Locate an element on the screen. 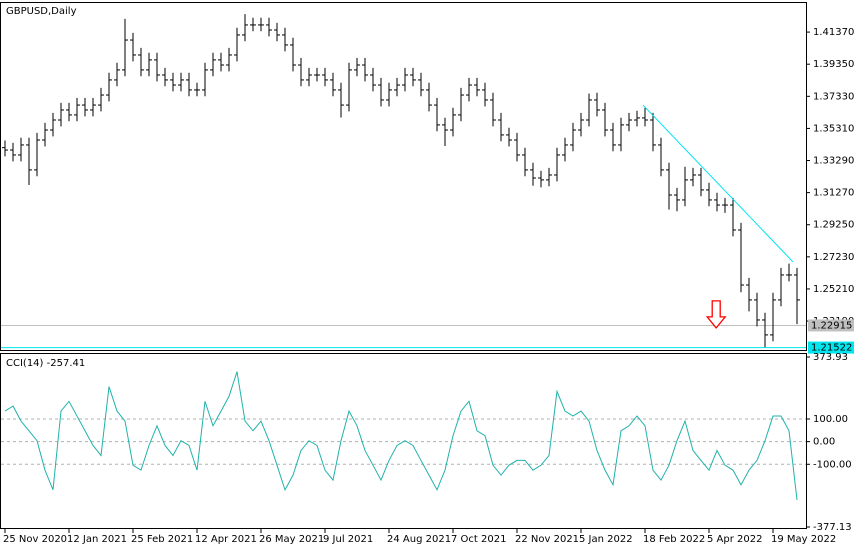  y-tick-label: 1.33290 is located at coordinates (833, 161).